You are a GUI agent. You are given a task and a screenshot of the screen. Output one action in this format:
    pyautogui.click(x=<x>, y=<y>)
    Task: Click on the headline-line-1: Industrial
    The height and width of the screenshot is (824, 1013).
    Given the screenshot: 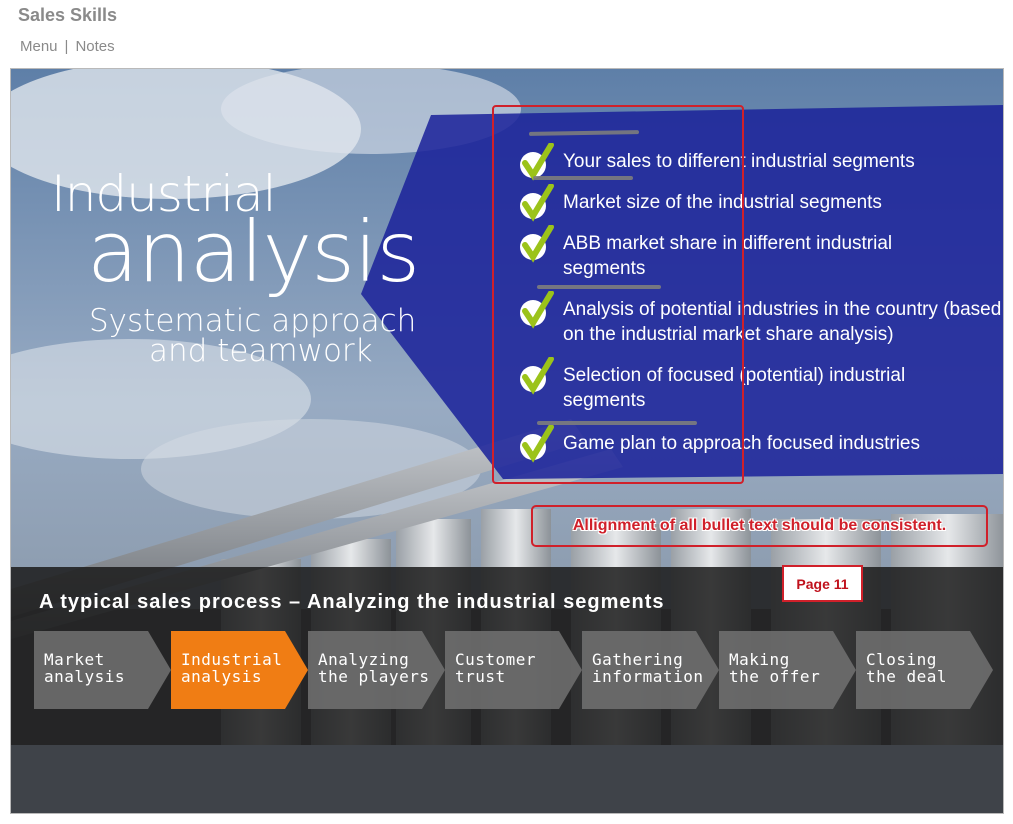 What is the action you would take?
    pyautogui.click(x=163, y=194)
    